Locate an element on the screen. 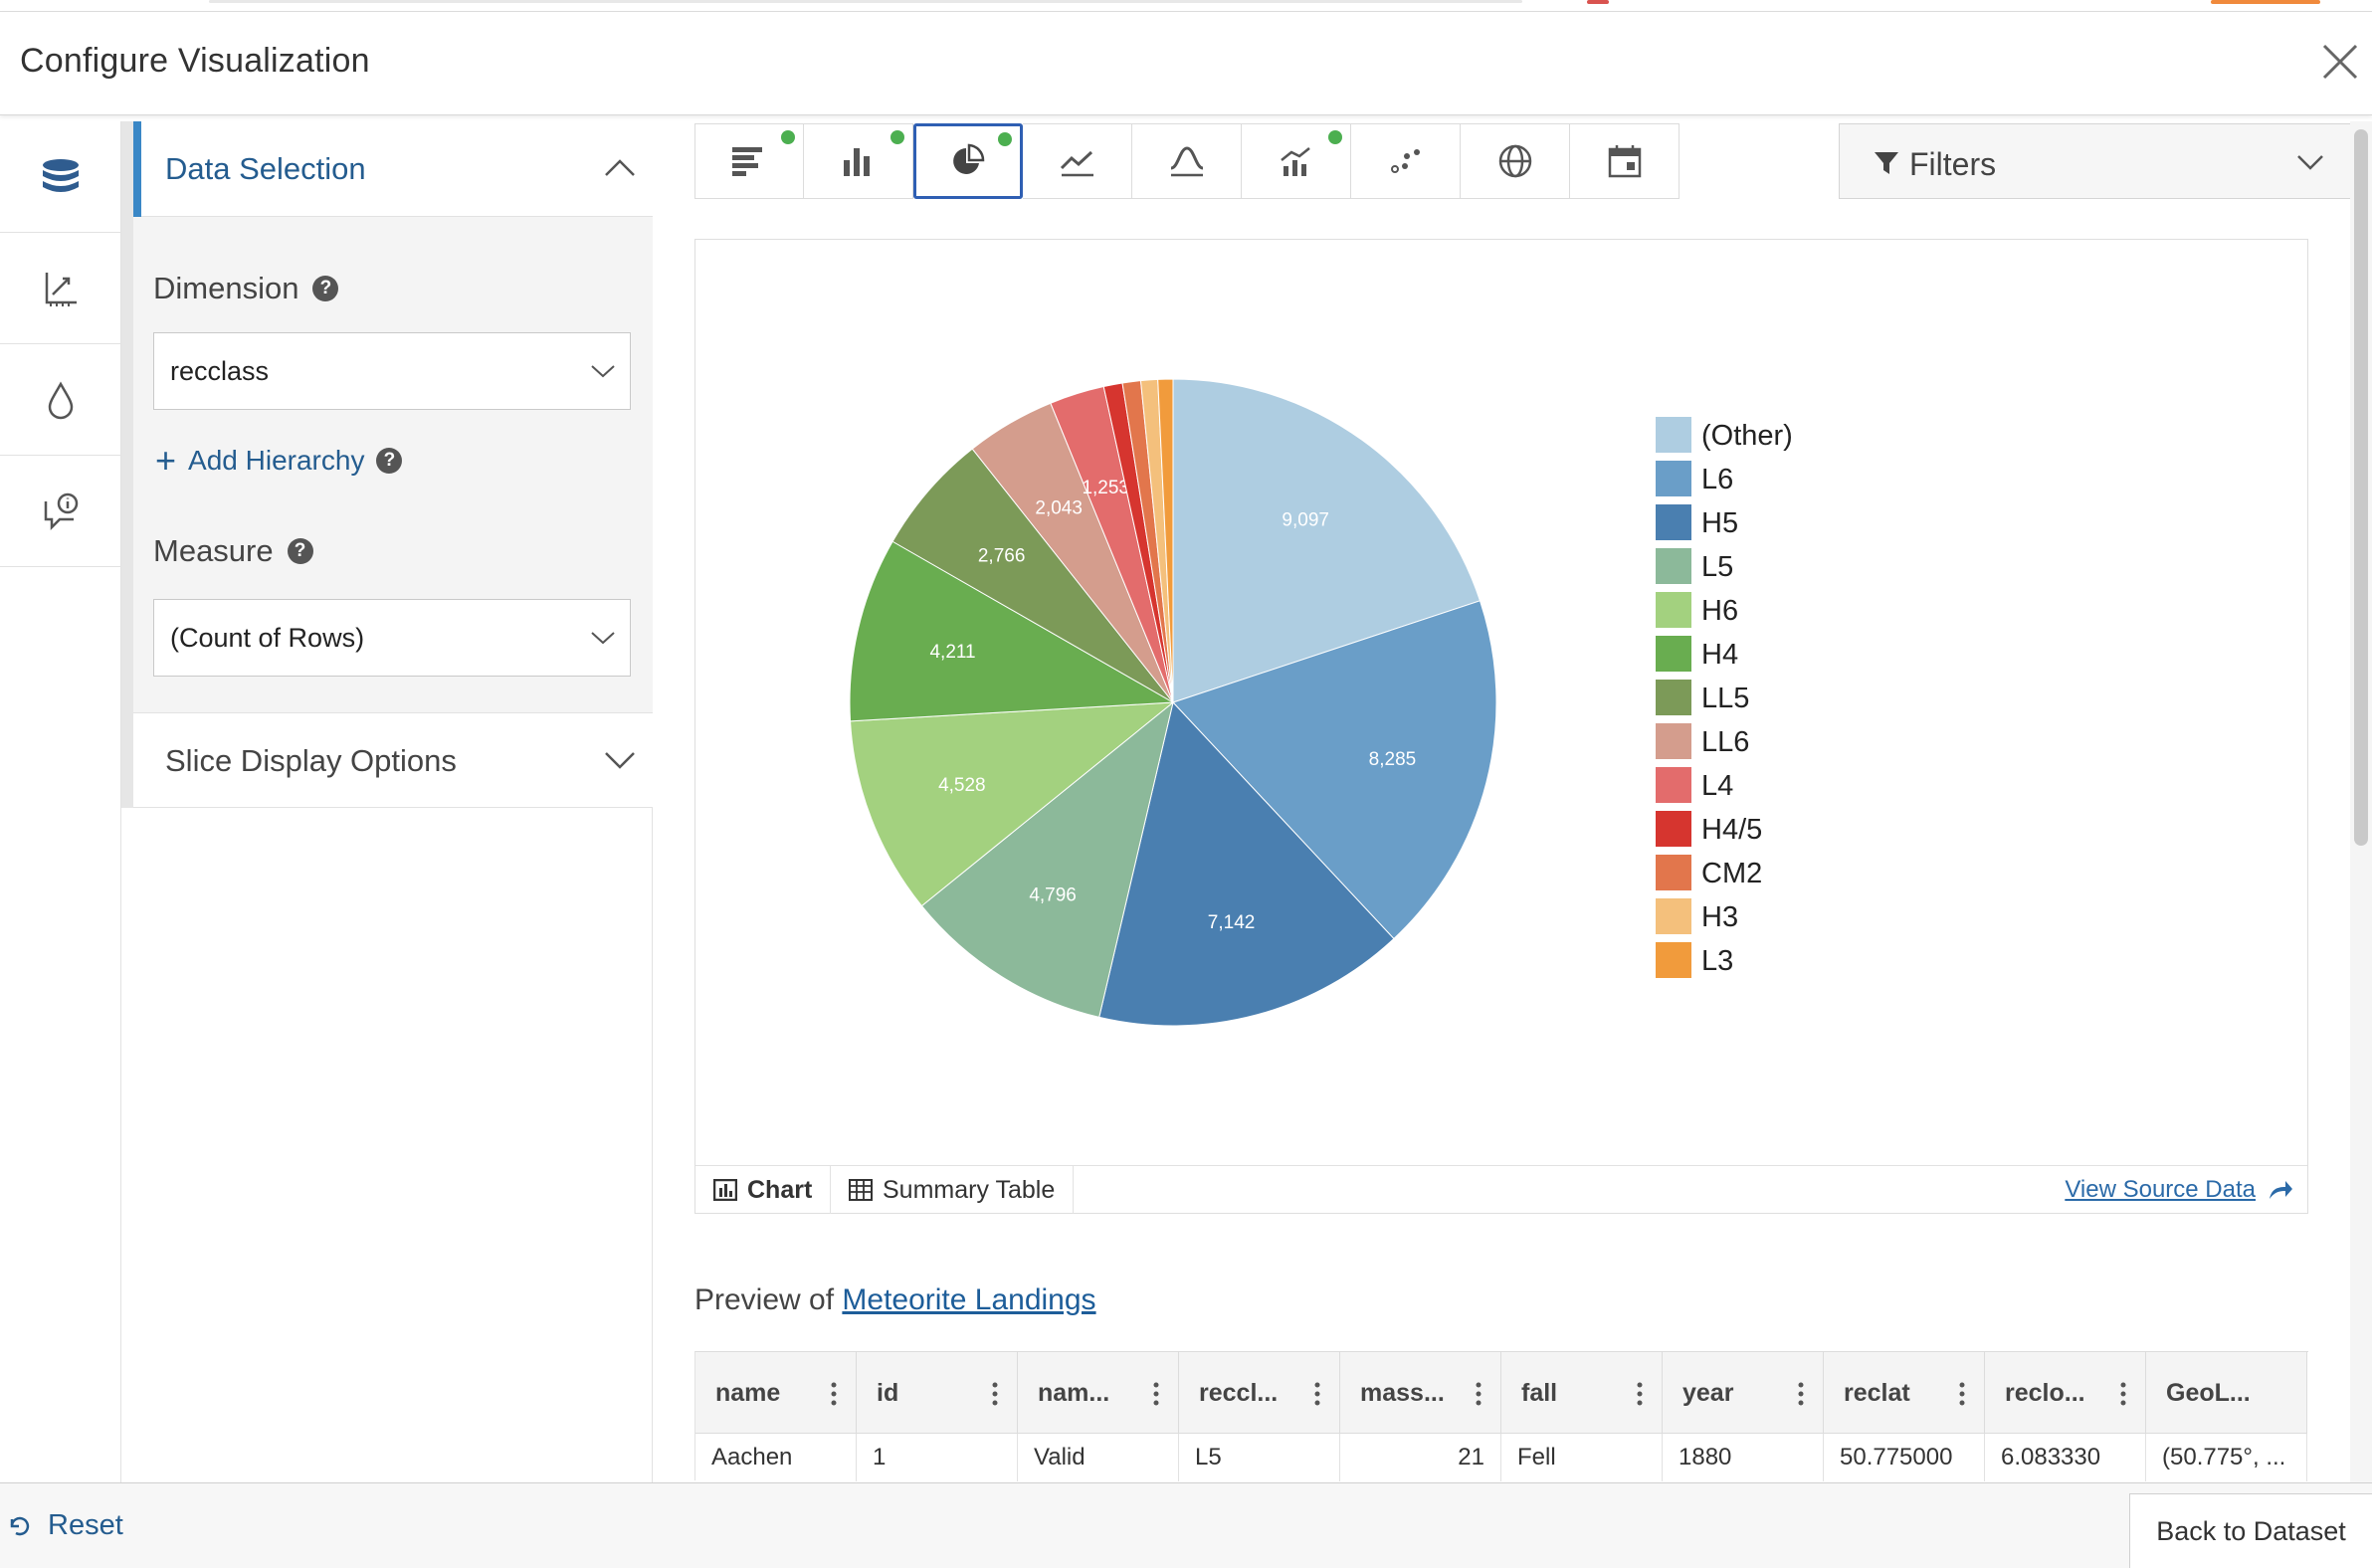  legend-label: H3 is located at coordinates (1719, 917).